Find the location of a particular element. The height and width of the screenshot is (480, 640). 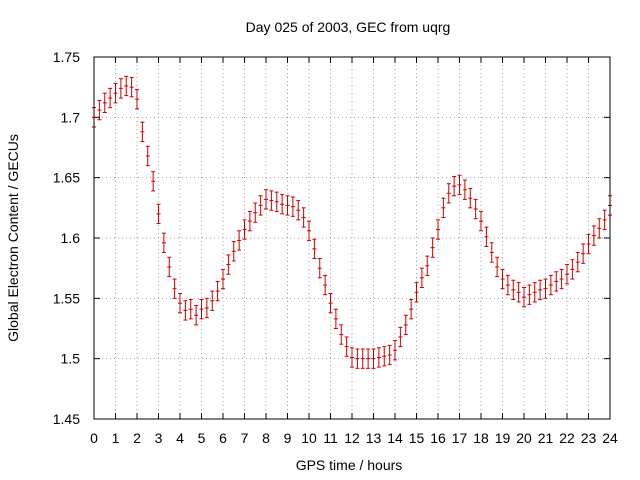

x-tick-label: 8 is located at coordinates (266, 438).